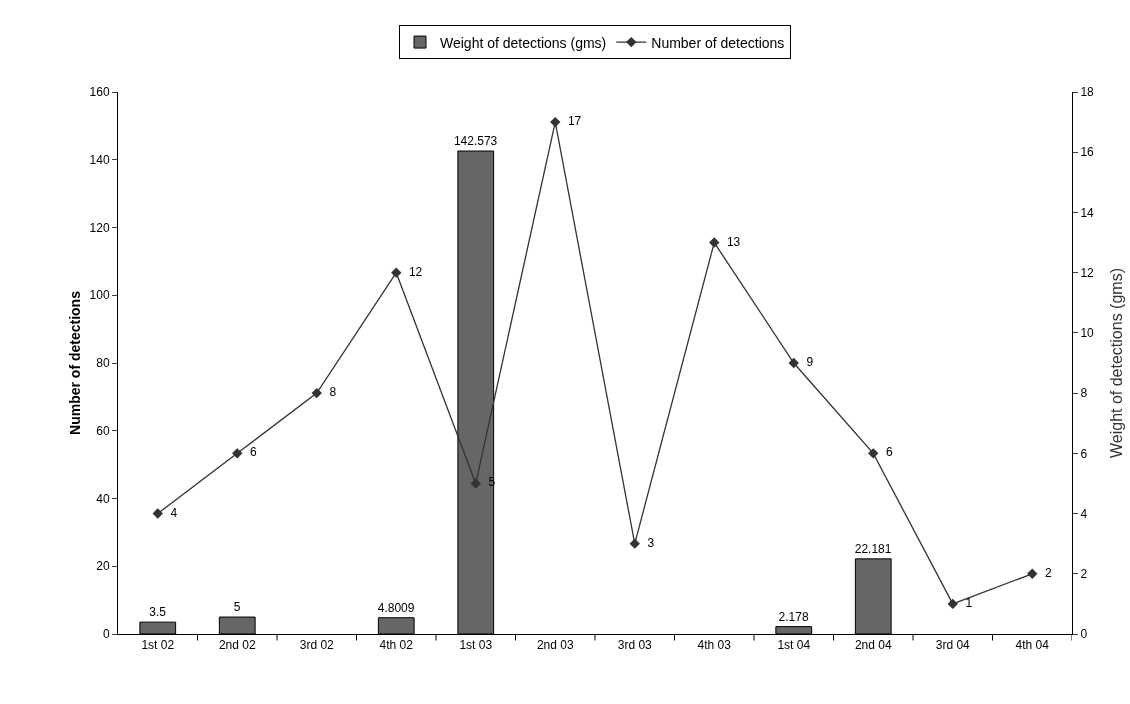  What do you see at coordinates (571, 121) in the screenshot?
I see `data-label: 17` at bounding box center [571, 121].